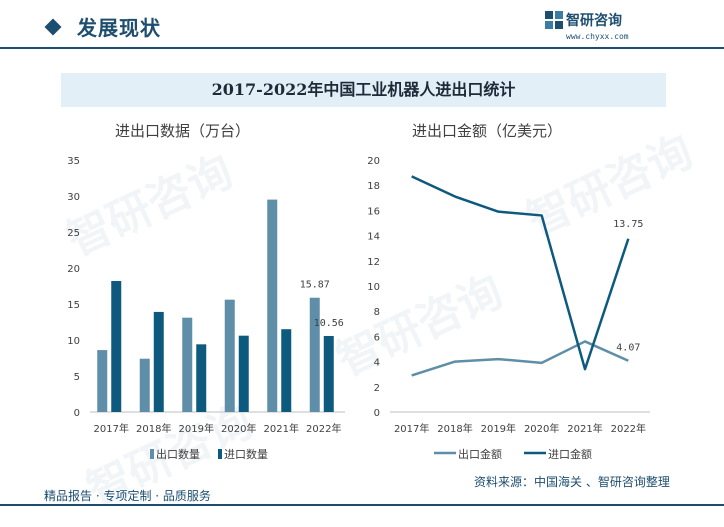 Image resolution: width=724 pixels, height=527 pixels. Describe the element at coordinates (73, 197) in the screenshot. I see `y-tick-label: 30` at that location.